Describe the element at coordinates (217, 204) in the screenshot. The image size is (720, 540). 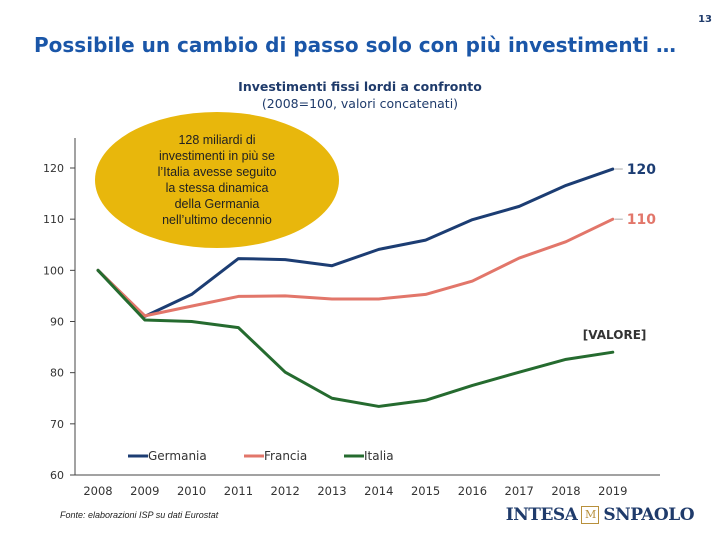
I see `callout-text-line: della Germania` at that location.